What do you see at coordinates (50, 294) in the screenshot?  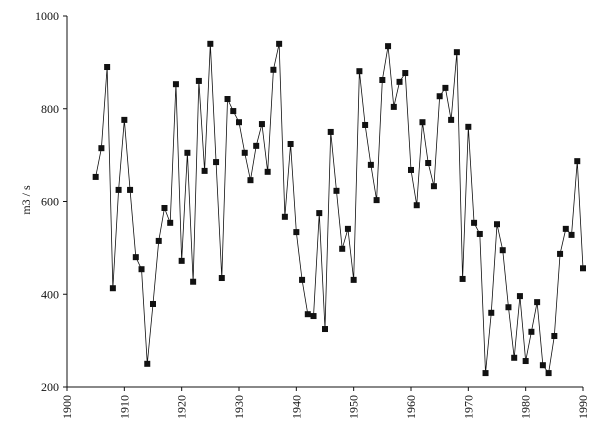 I see `y-tick-label: 400` at bounding box center [50, 294].